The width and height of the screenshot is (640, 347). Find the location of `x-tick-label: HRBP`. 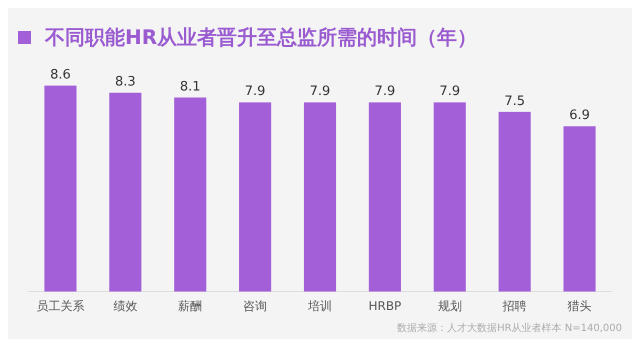

x-tick-label: HRBP is located at coordinates (385, 305).